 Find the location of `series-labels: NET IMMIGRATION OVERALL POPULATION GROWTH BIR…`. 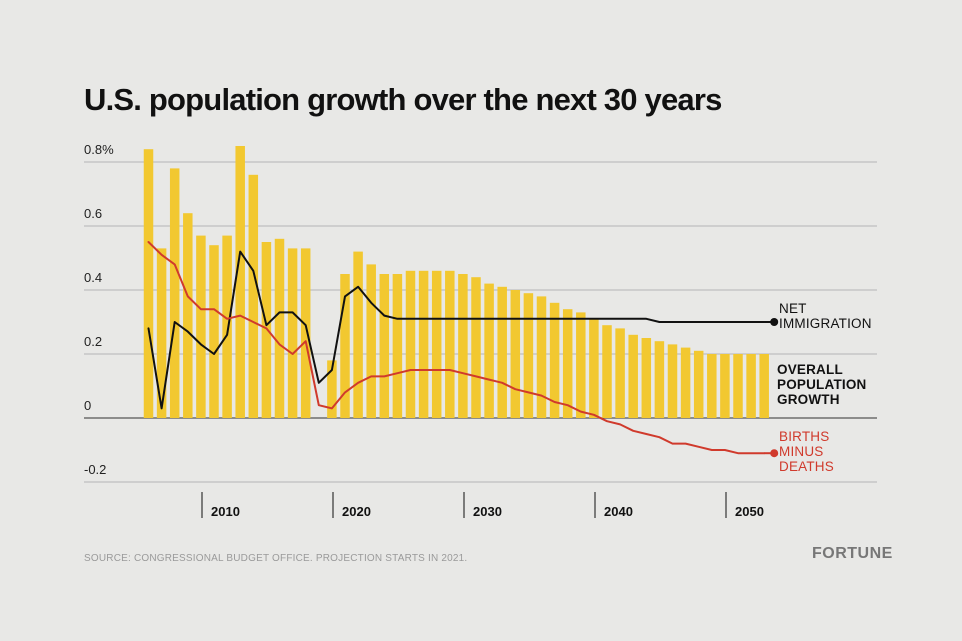

series-labels: NET IMMIGRATION OVERALL POPULATION GROWTH BIR… is located at coordinates (824, 387).